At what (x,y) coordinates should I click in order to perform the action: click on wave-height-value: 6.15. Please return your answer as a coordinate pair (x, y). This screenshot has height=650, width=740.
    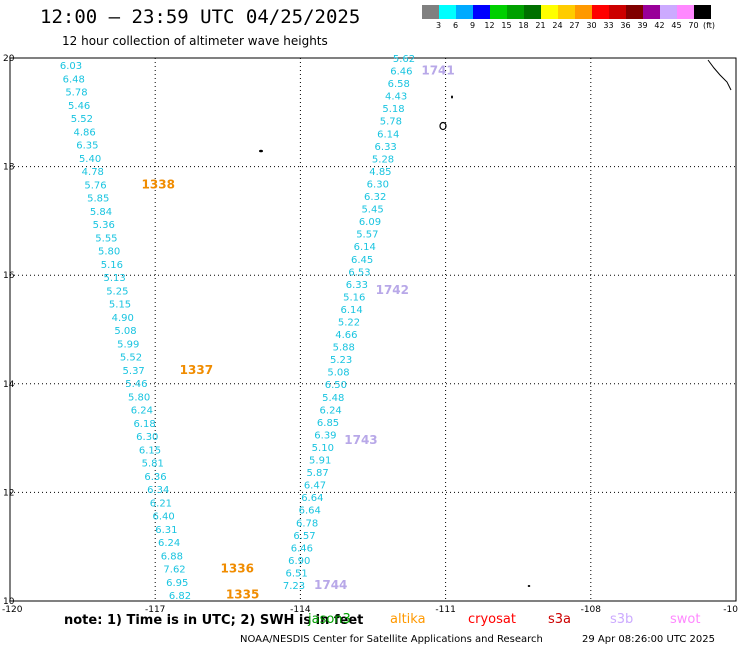
    Looking at the image, I should click on (150, 450).